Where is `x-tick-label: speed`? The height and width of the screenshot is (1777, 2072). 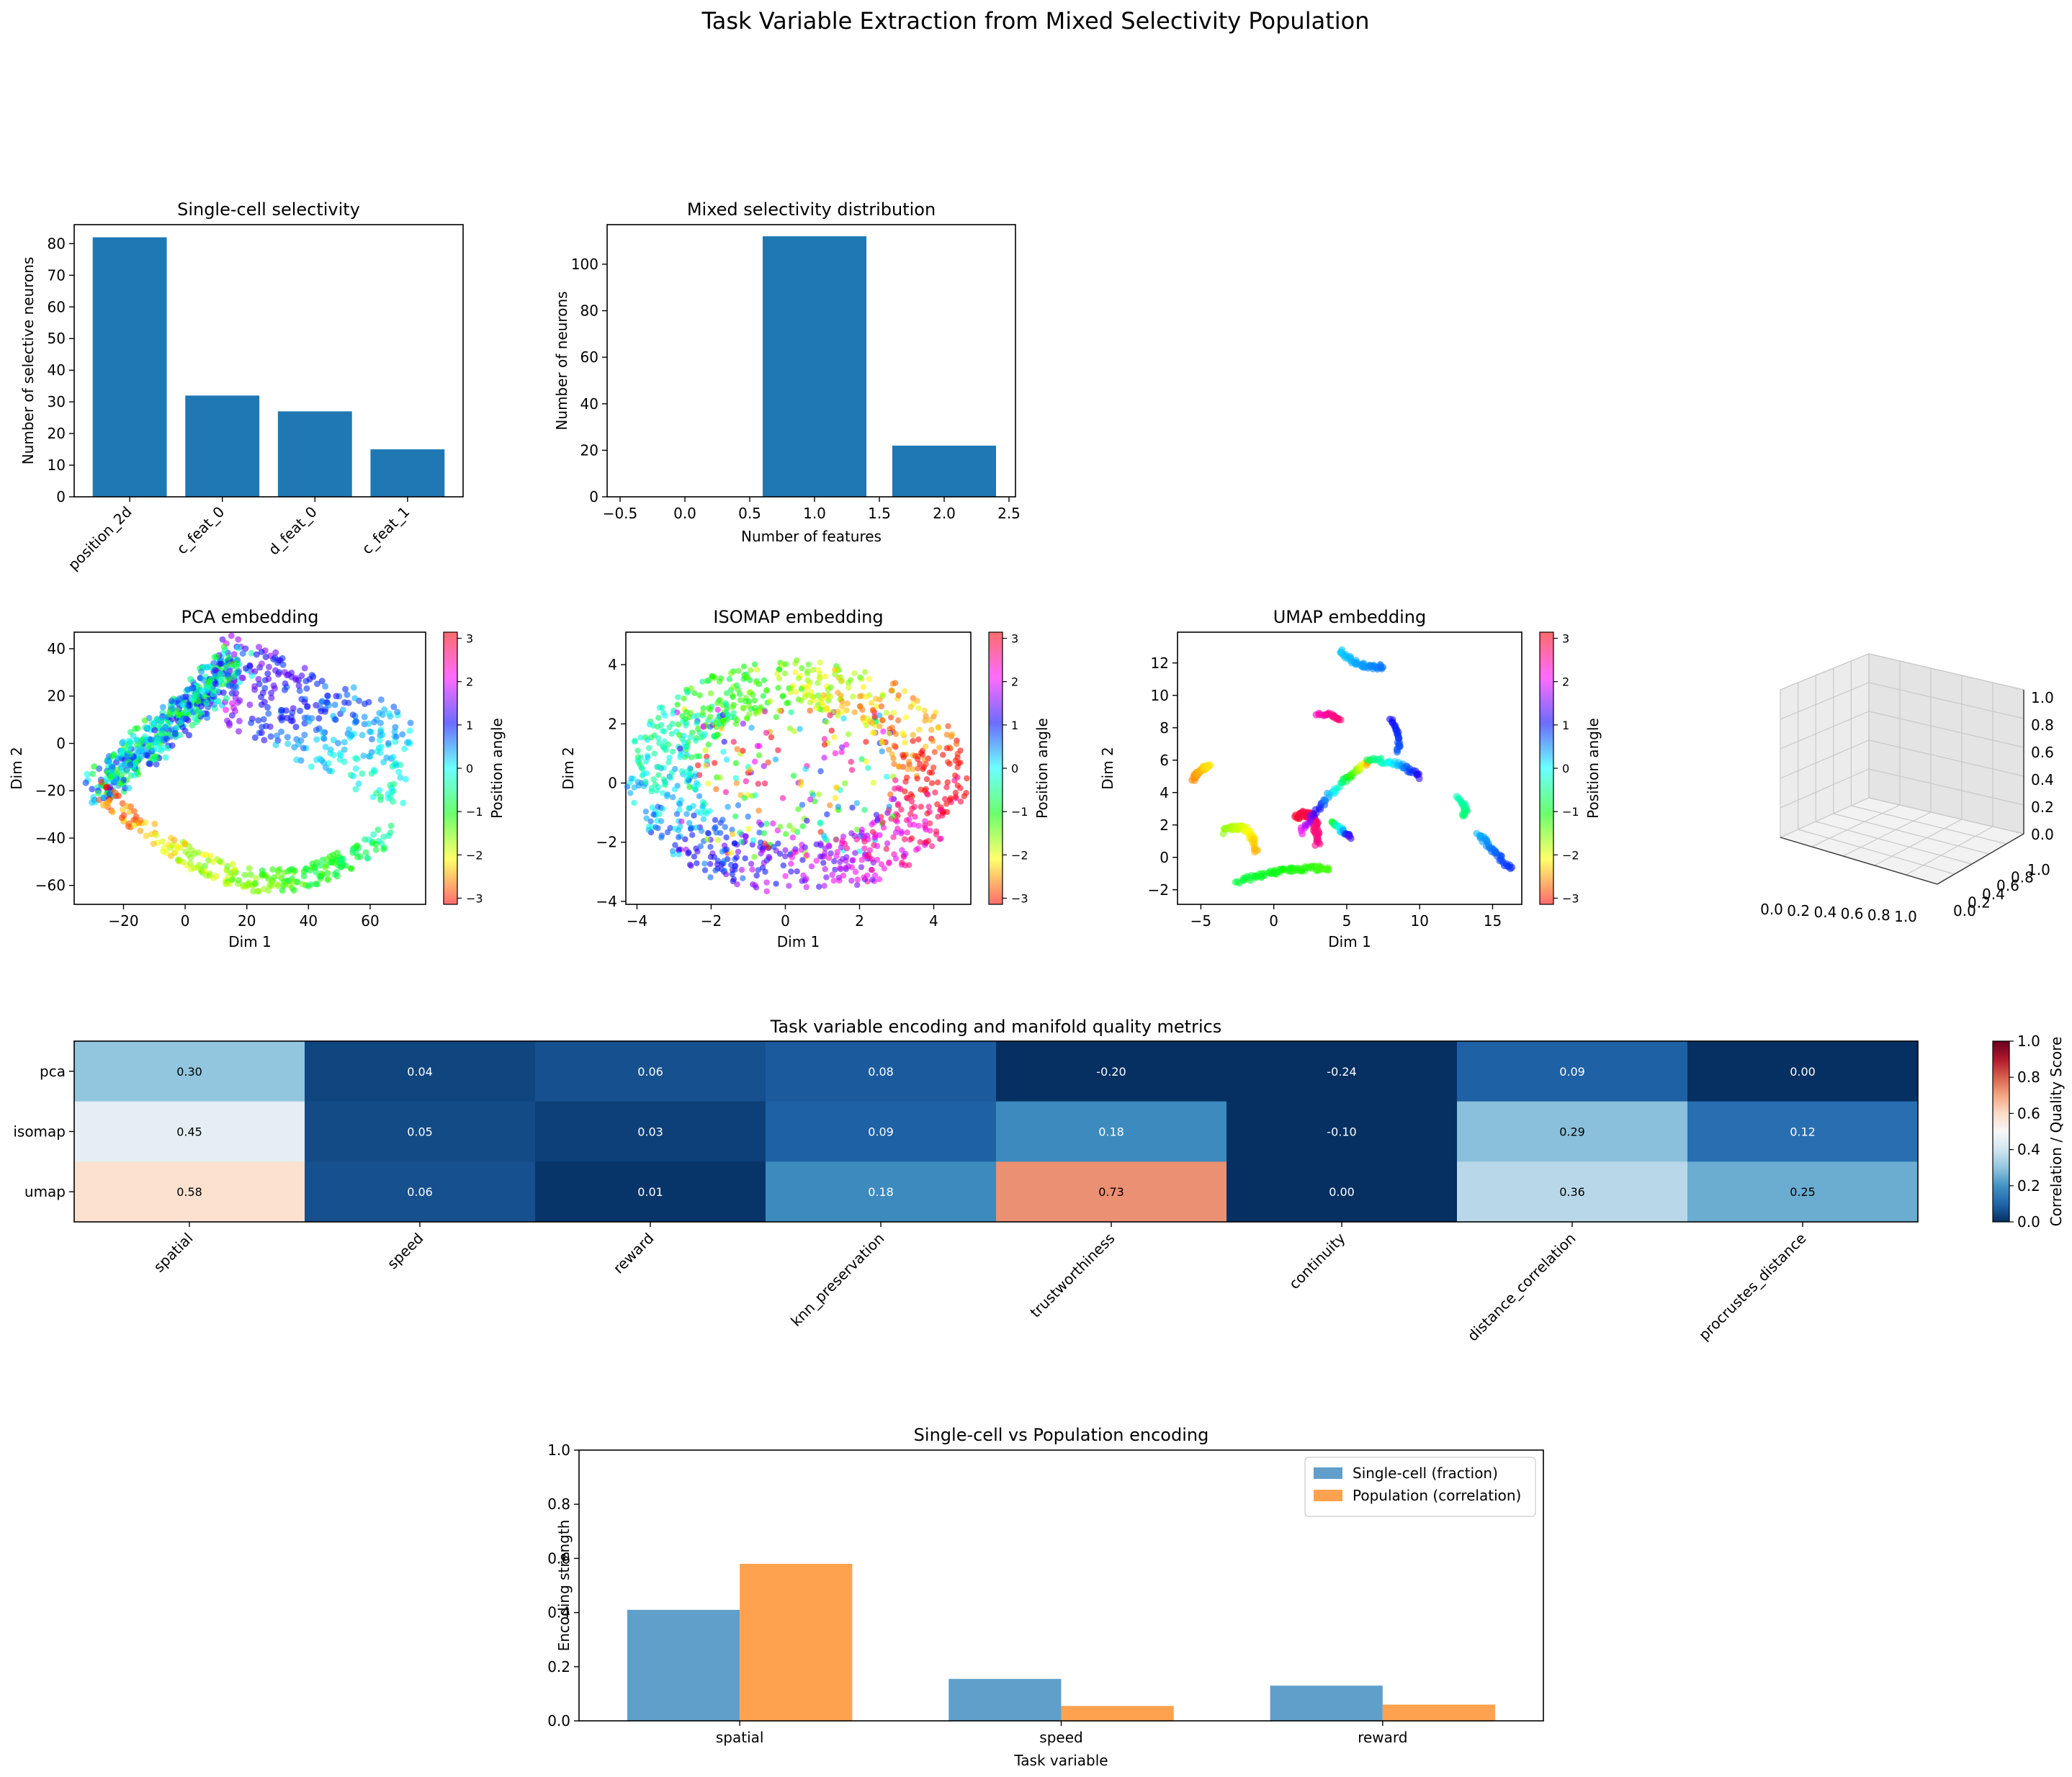 x-tick-label: speed is located at coordinates (1061, 1737).